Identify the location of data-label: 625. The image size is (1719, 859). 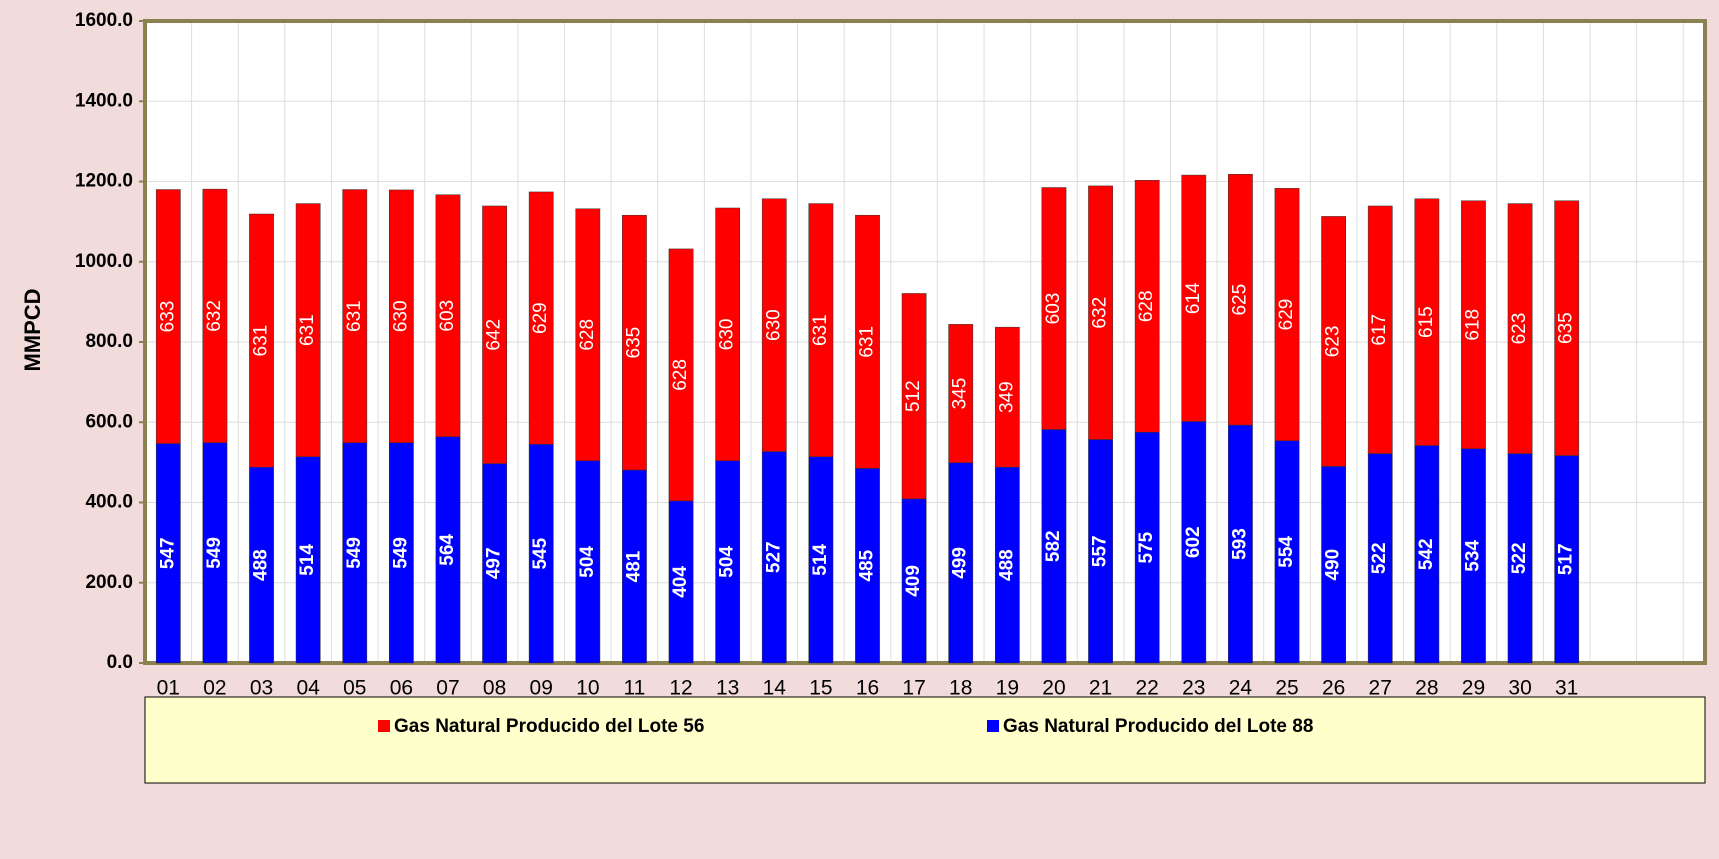
(1239, 300).